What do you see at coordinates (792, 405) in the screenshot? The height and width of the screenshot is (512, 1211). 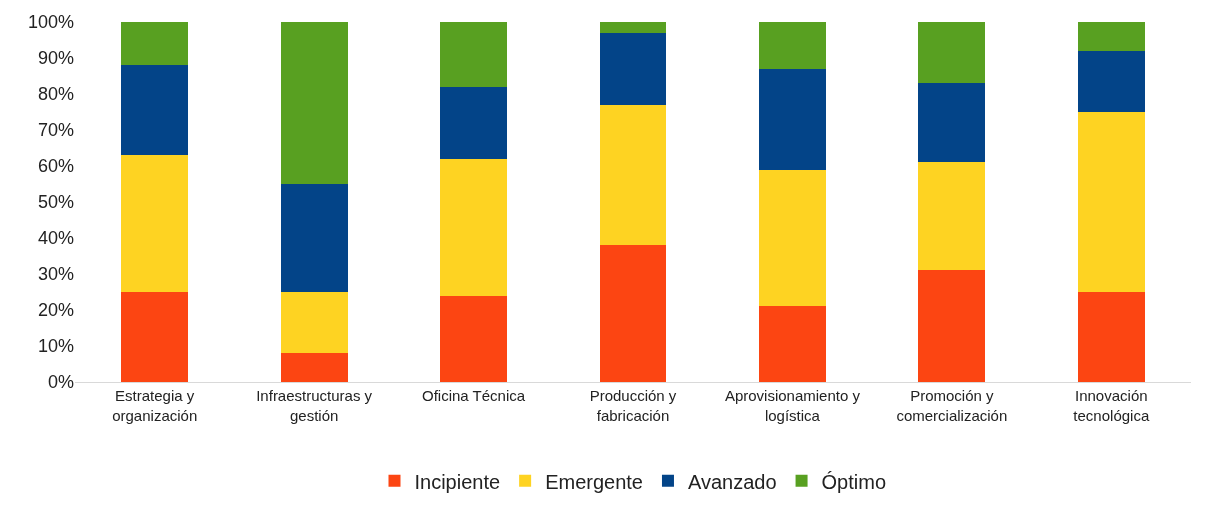 I see `x-tick-label: Aprovisionamiento y logística` at bounding box center [792, 405].